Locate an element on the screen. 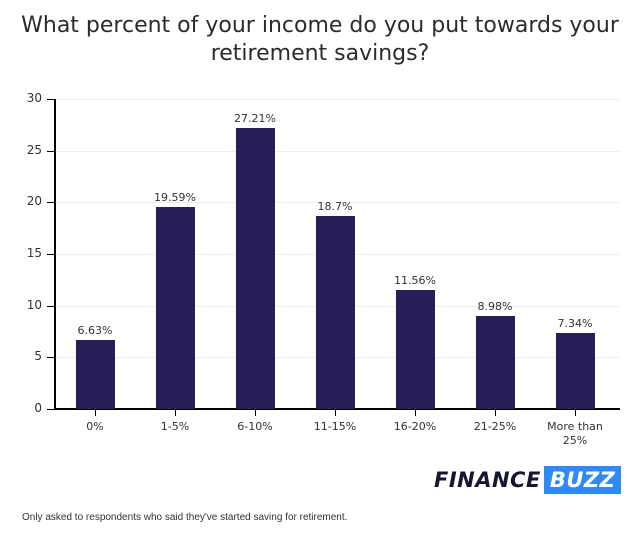 Image resolution: width=640 pixels, height=550 pixels. bar-value-label: 27.21% is located at coordinates (255, 118).